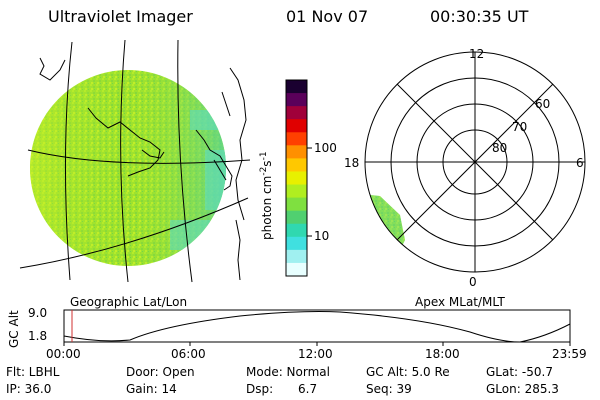 Image resolution: width=600 pixels, height=400 pixels. I want to click on mode-status: Mode: Normal, so click(288, 372).